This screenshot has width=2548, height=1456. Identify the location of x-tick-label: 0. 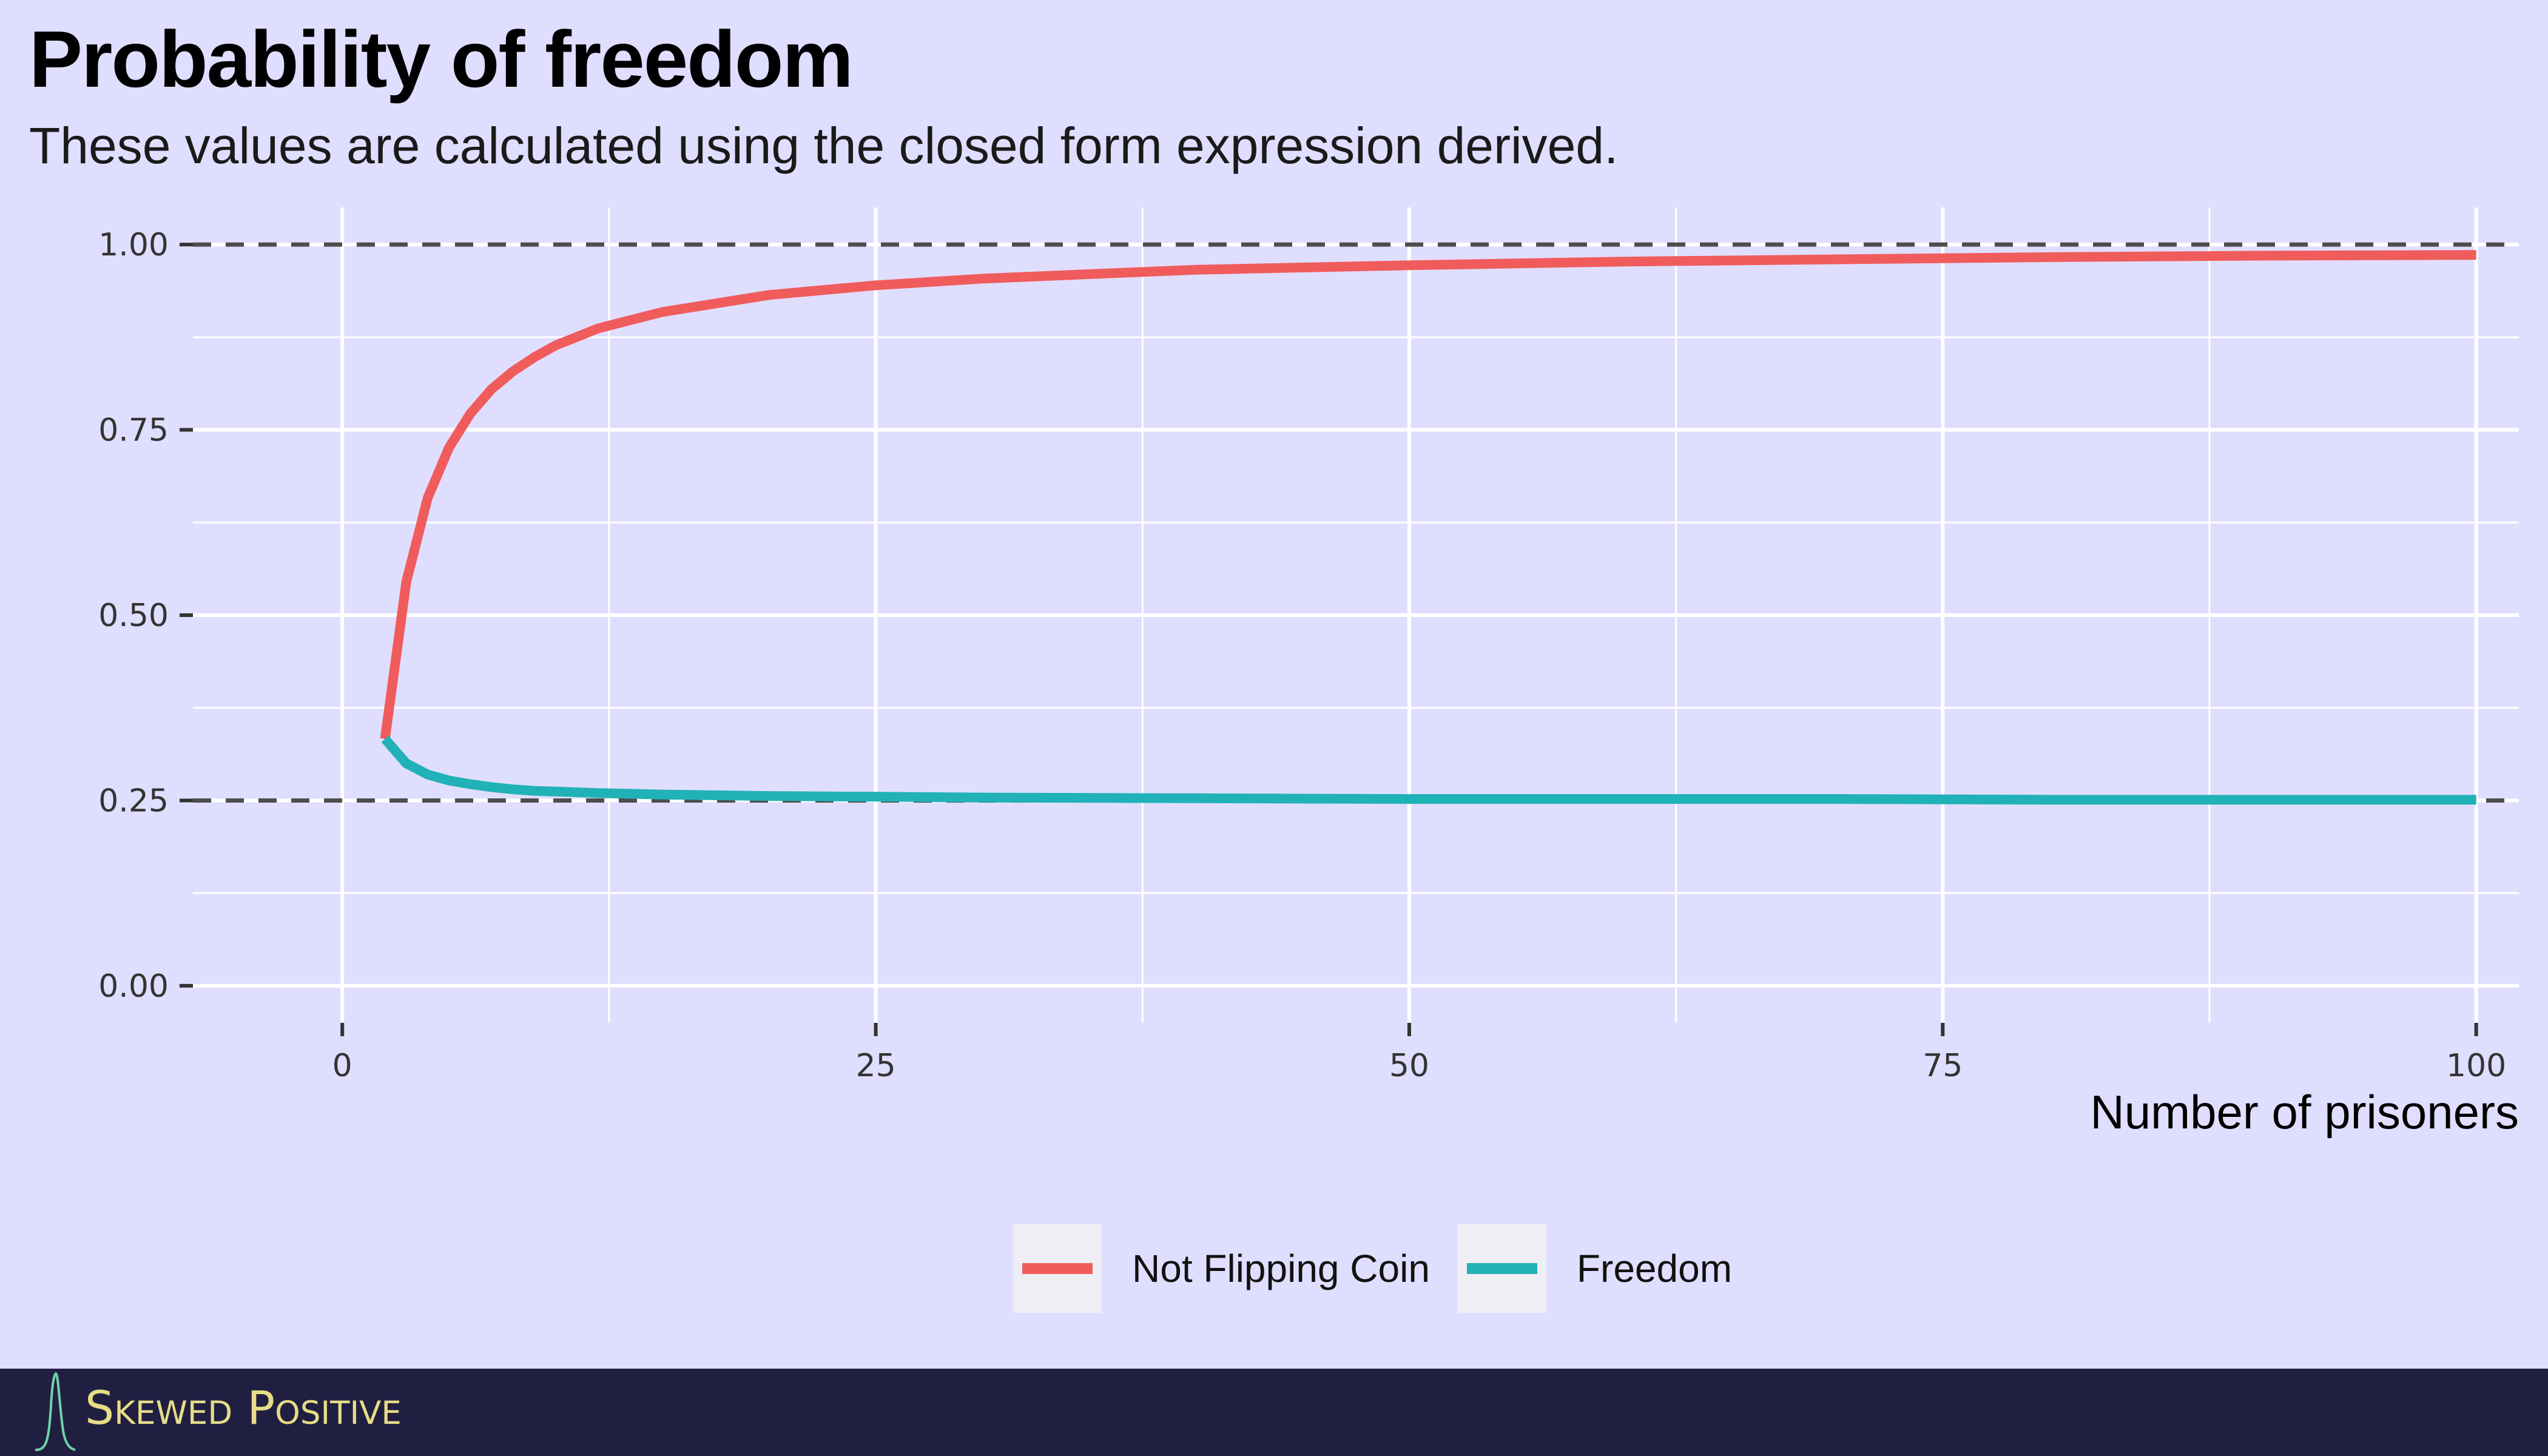
(342, 1066).